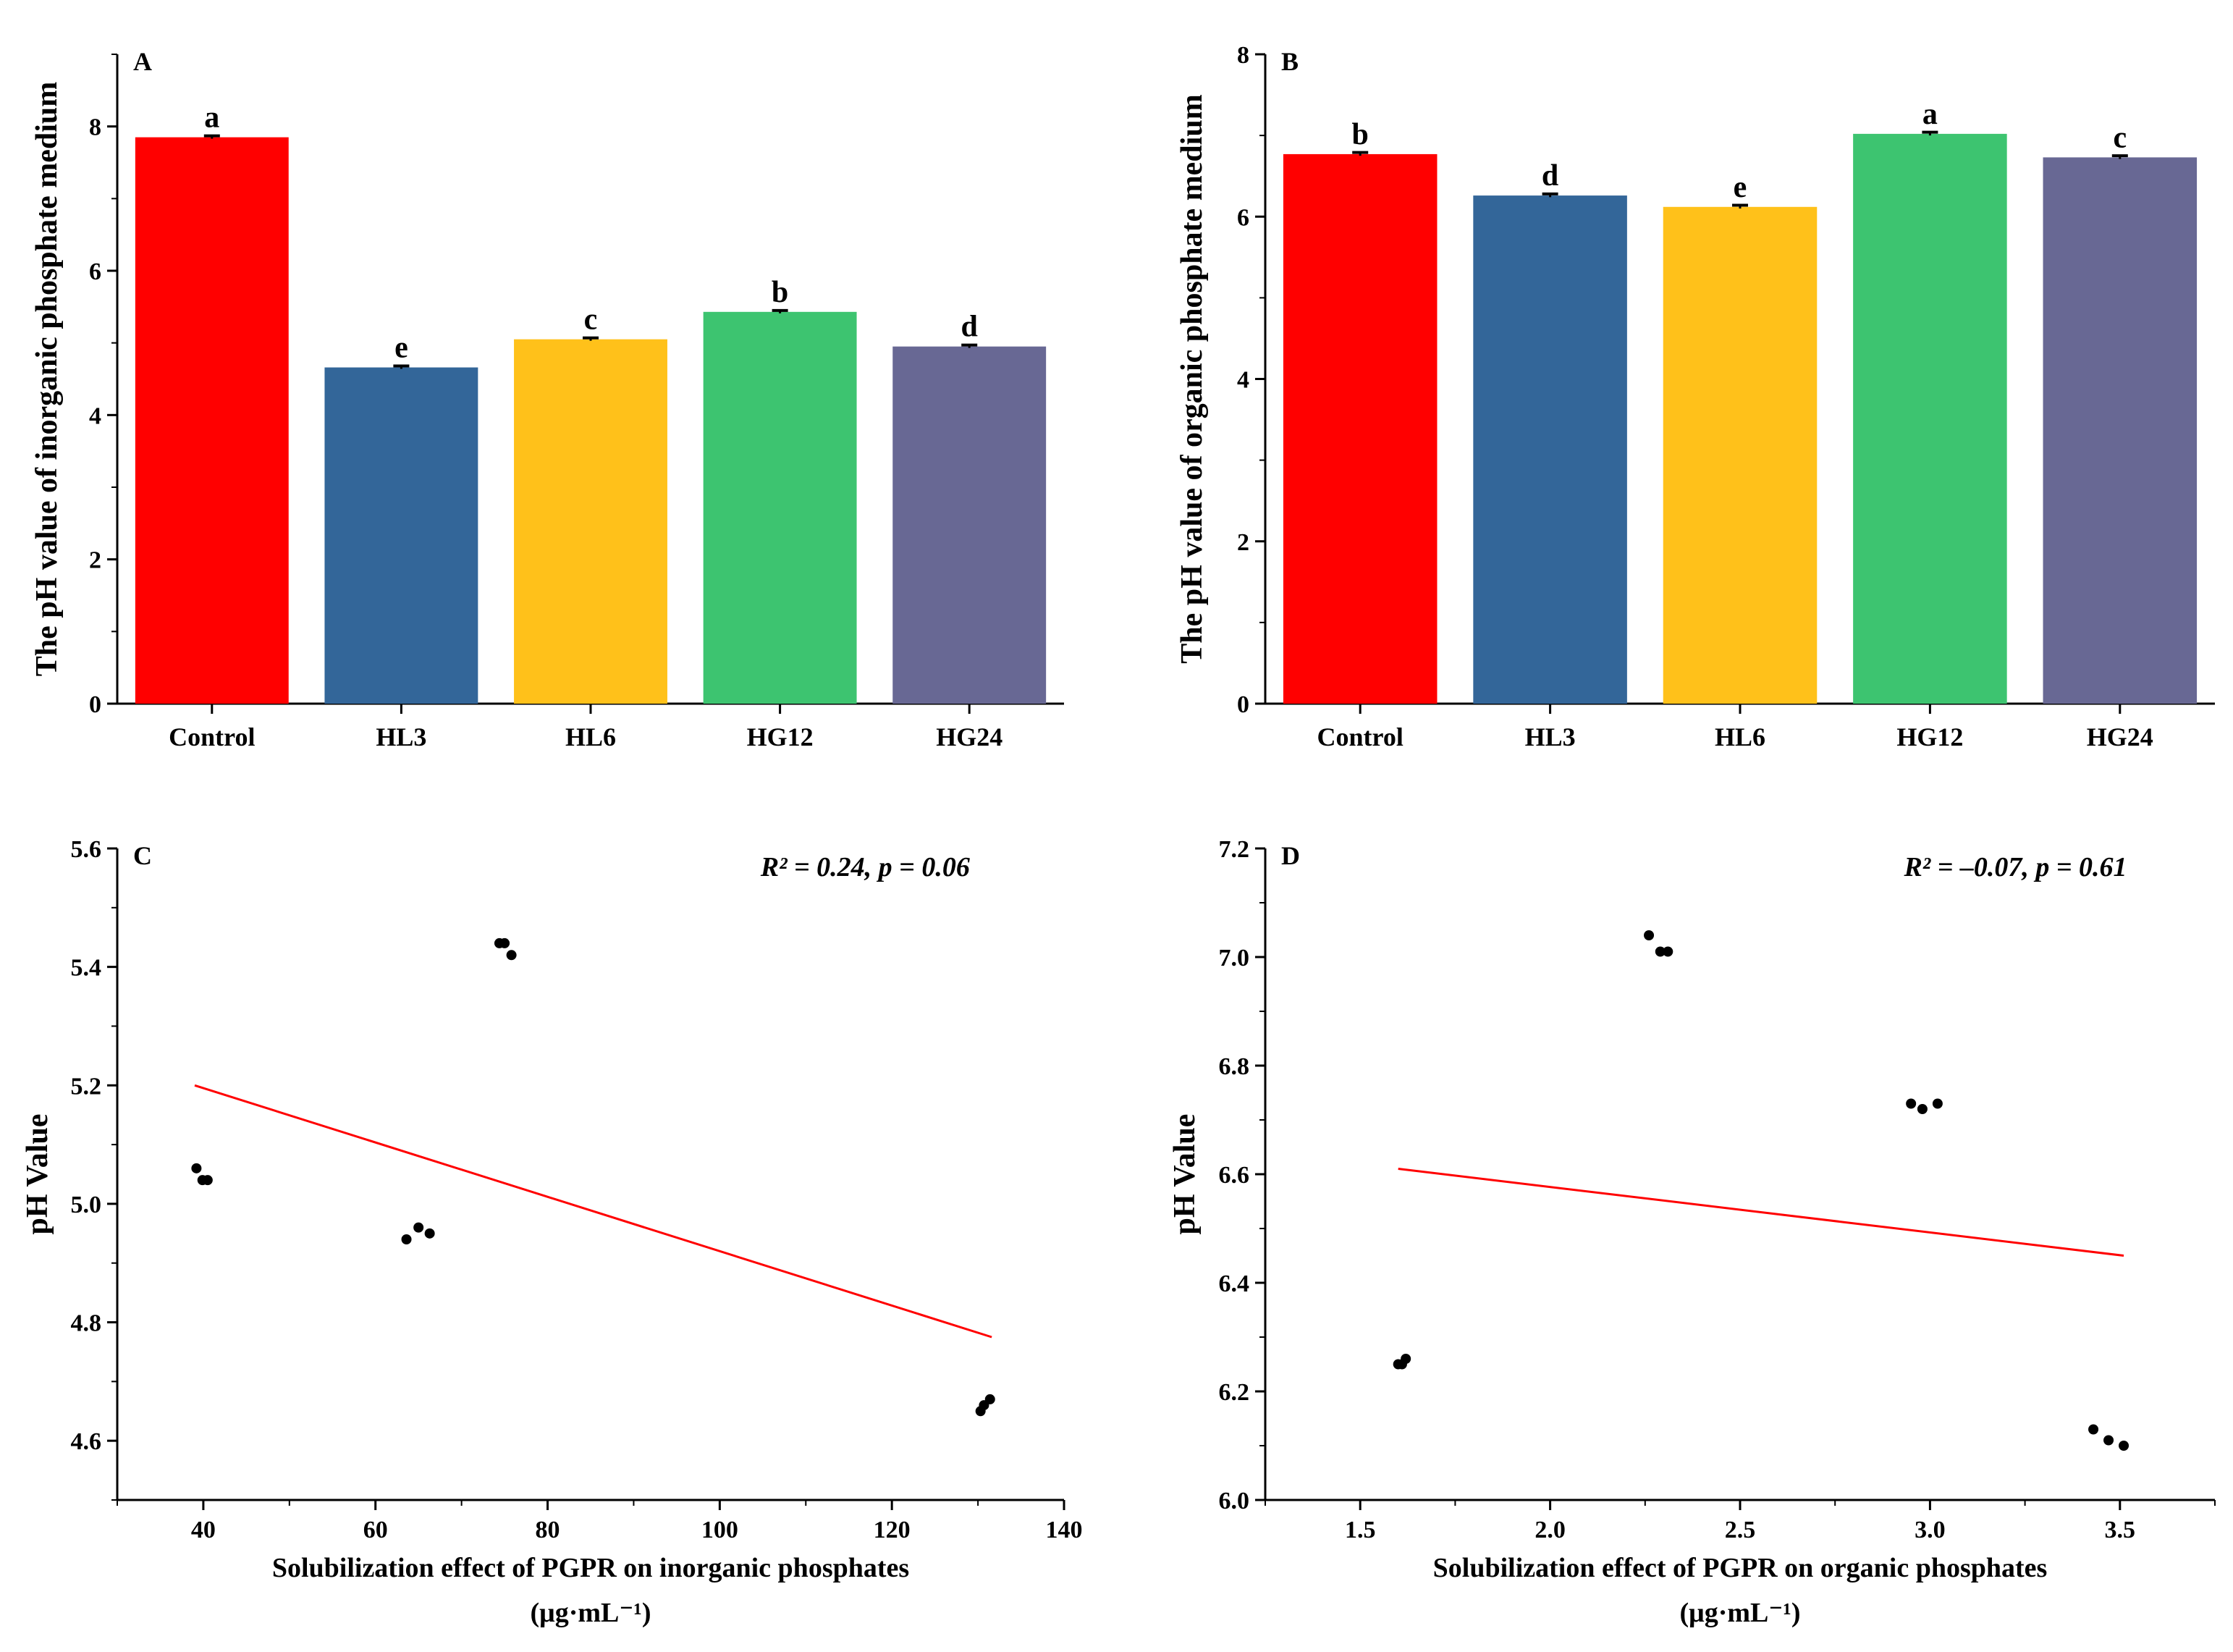 Image resolution: width=2233 pixels, height=1652 pixels. I want to click on y-tick-label: 6.8, so click(1234, 1066).